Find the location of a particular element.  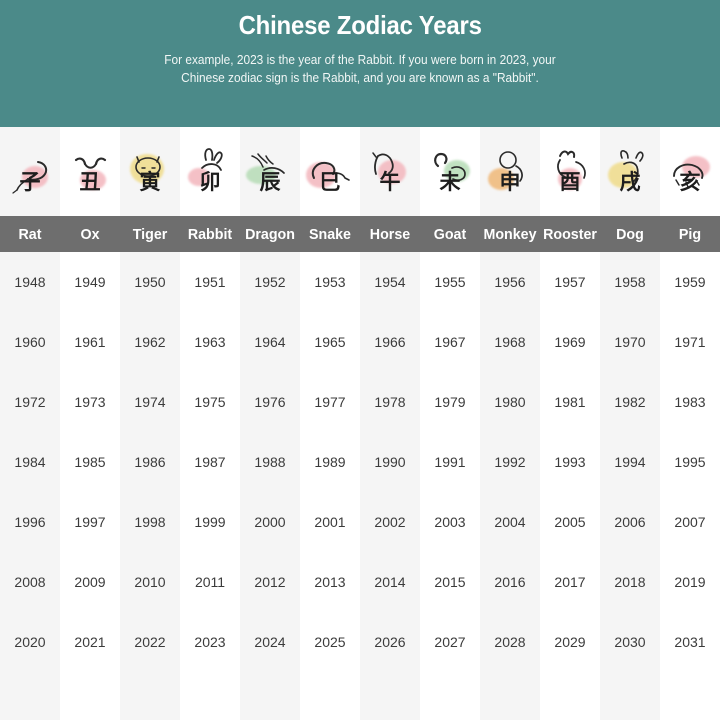

year-cell: 2013 is located at coordinates (330, 582).